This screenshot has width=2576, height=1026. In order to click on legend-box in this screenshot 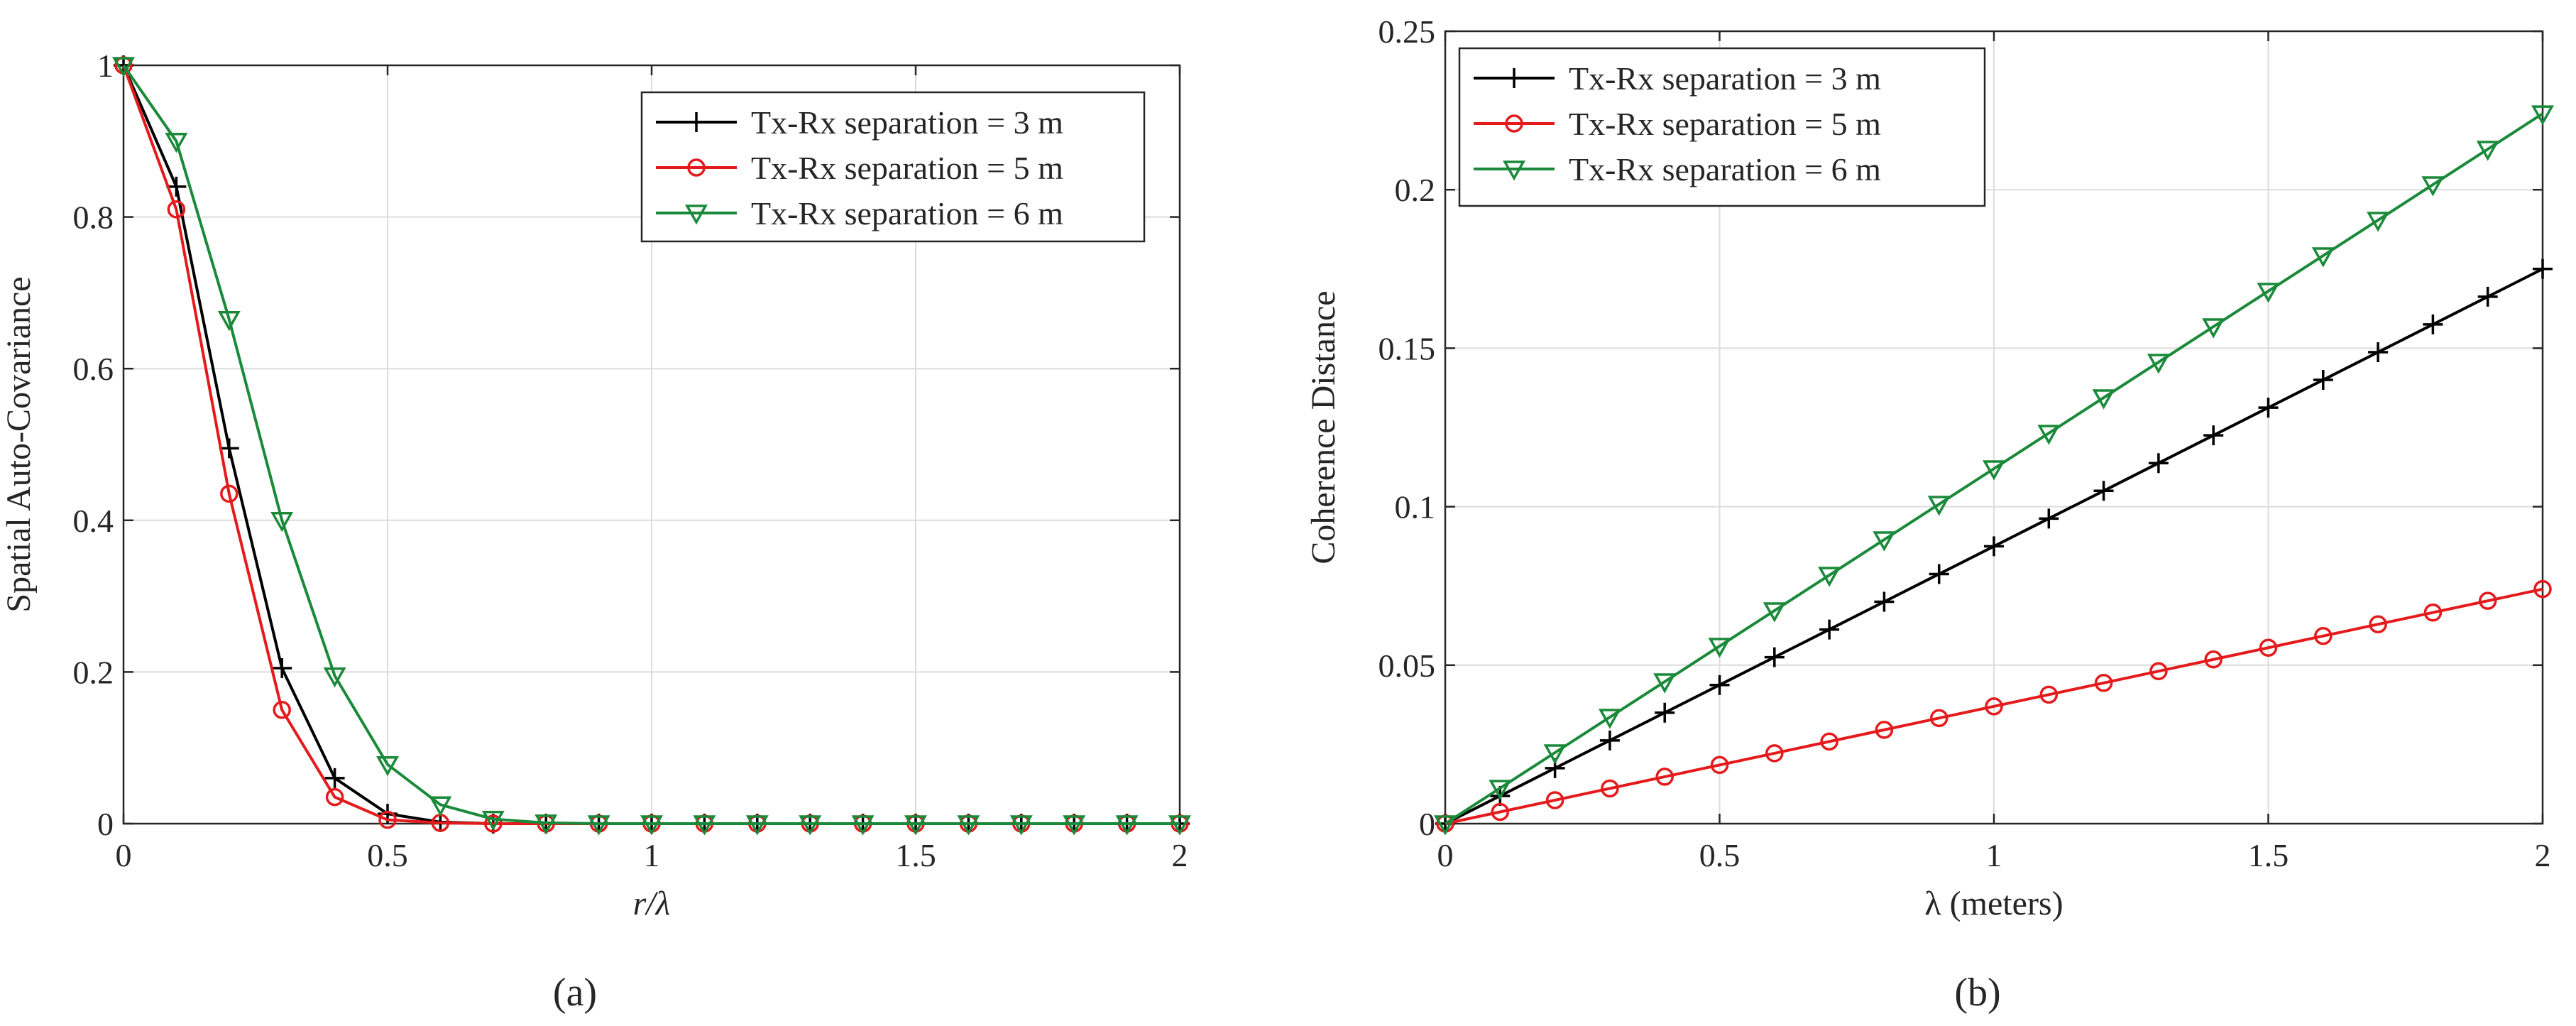, I will do `click(1722, 127)`.